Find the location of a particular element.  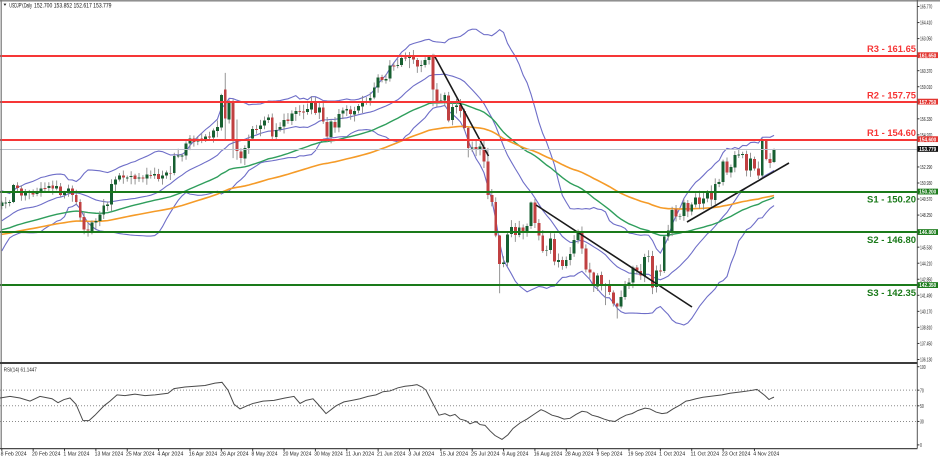

svg-text: 0 is located at coordinates (921, 446).